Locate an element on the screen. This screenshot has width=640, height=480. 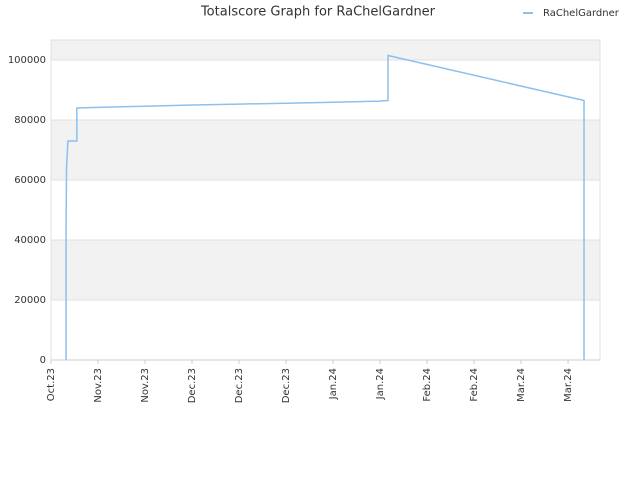
chart-title: Totalscore Graph for RaChelGardner is located at coordinates (318, 12).